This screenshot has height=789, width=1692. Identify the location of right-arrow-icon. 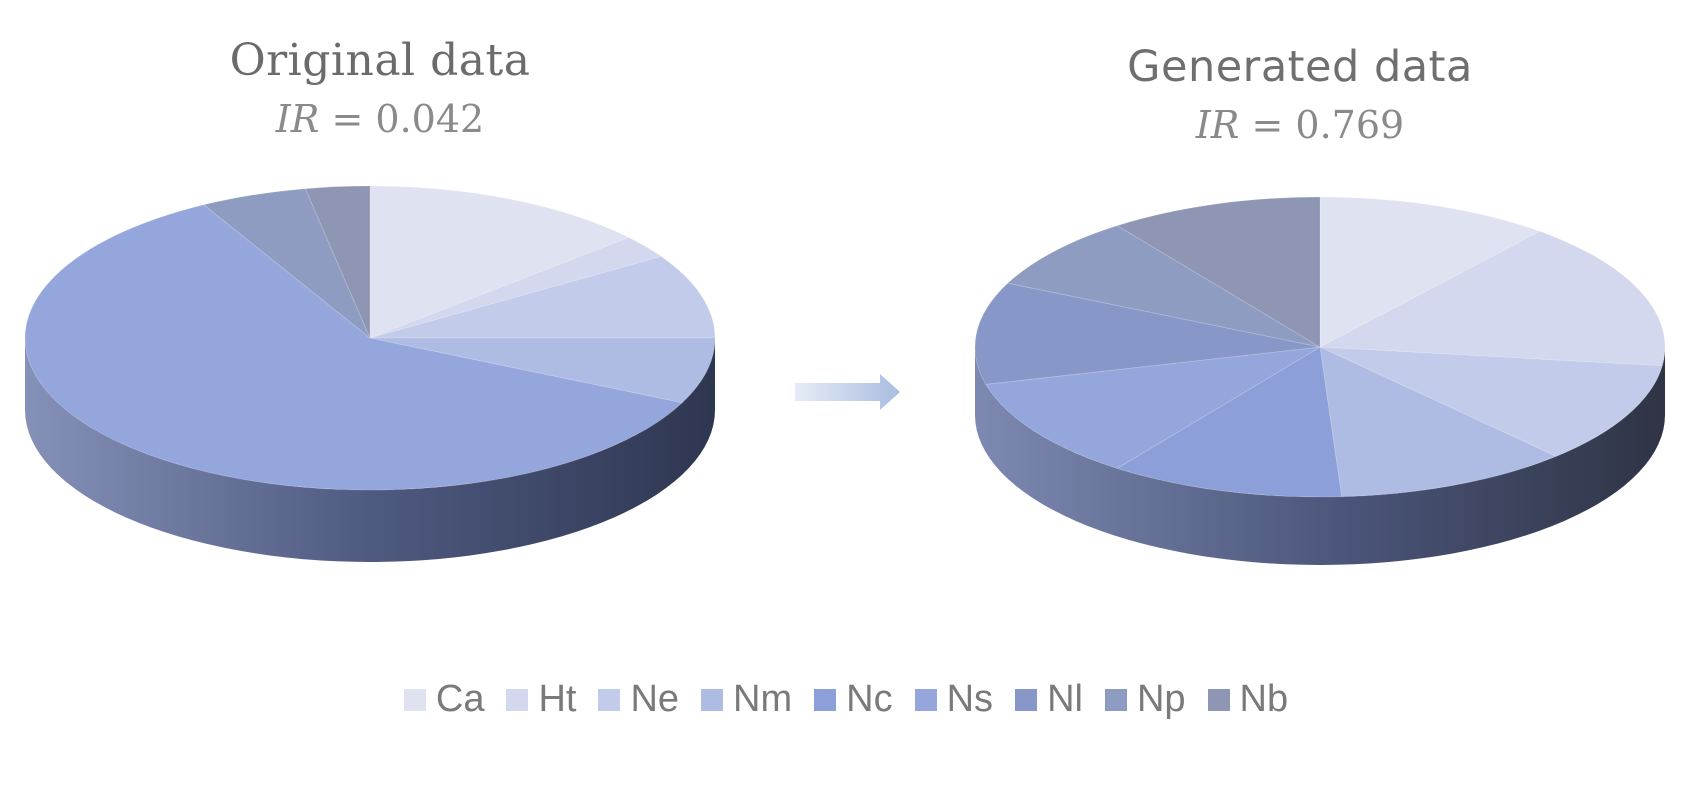
(847, 392).